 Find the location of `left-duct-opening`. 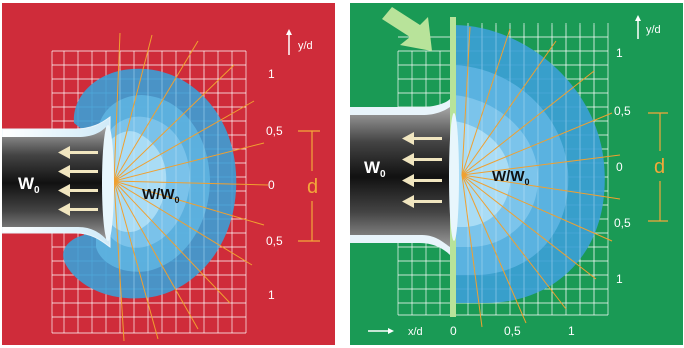

left-duct-opening is located at coordinates (108, 183).